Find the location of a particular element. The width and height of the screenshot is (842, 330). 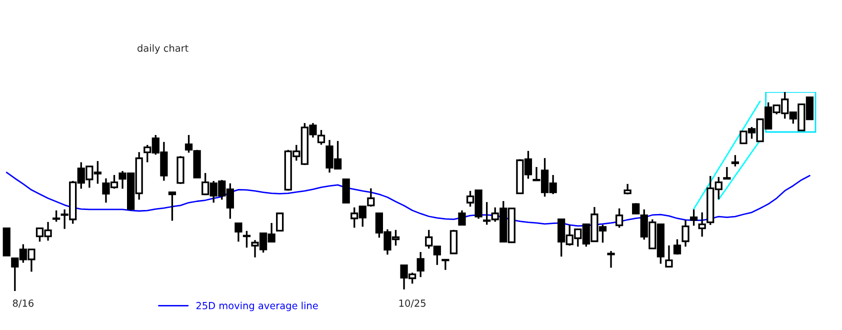

chart-subtitle: daily chart is located at coordinates (163, 49).